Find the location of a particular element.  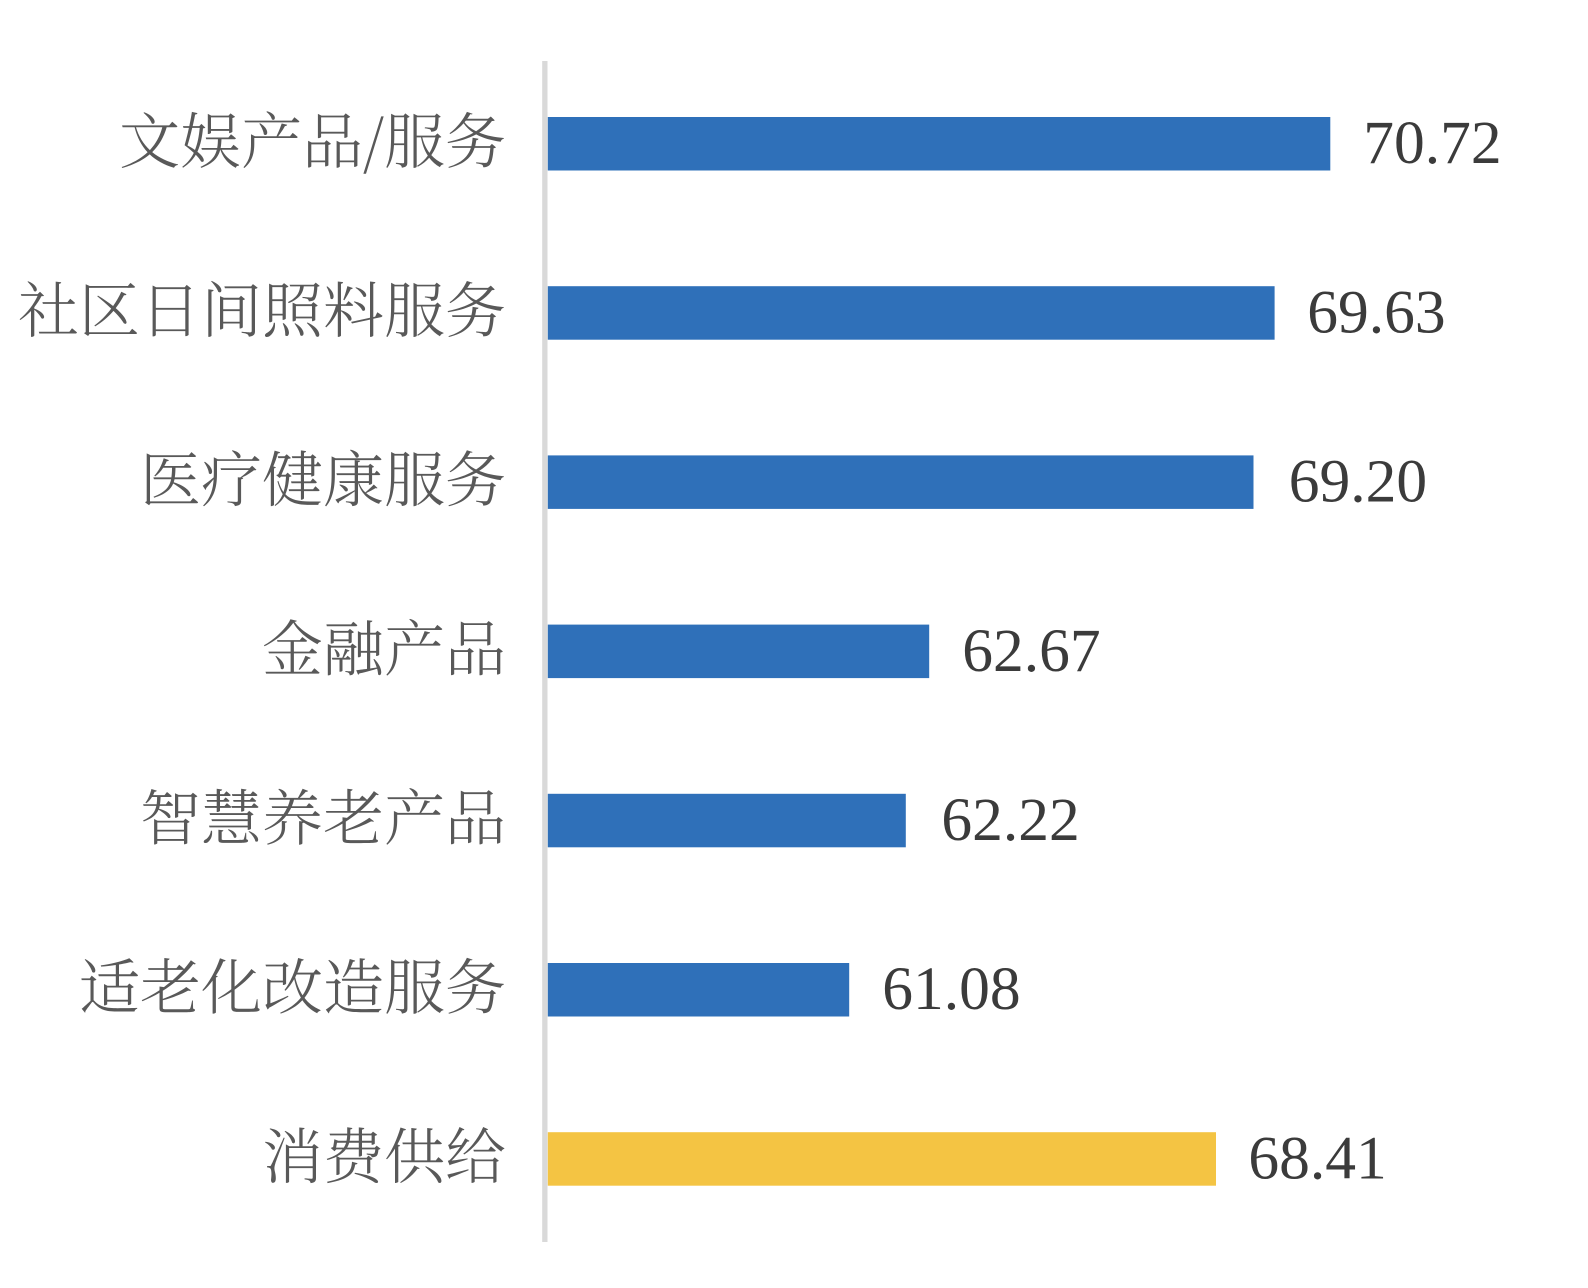

svg-text: 62.67 is located at coordinates (1031, 651).